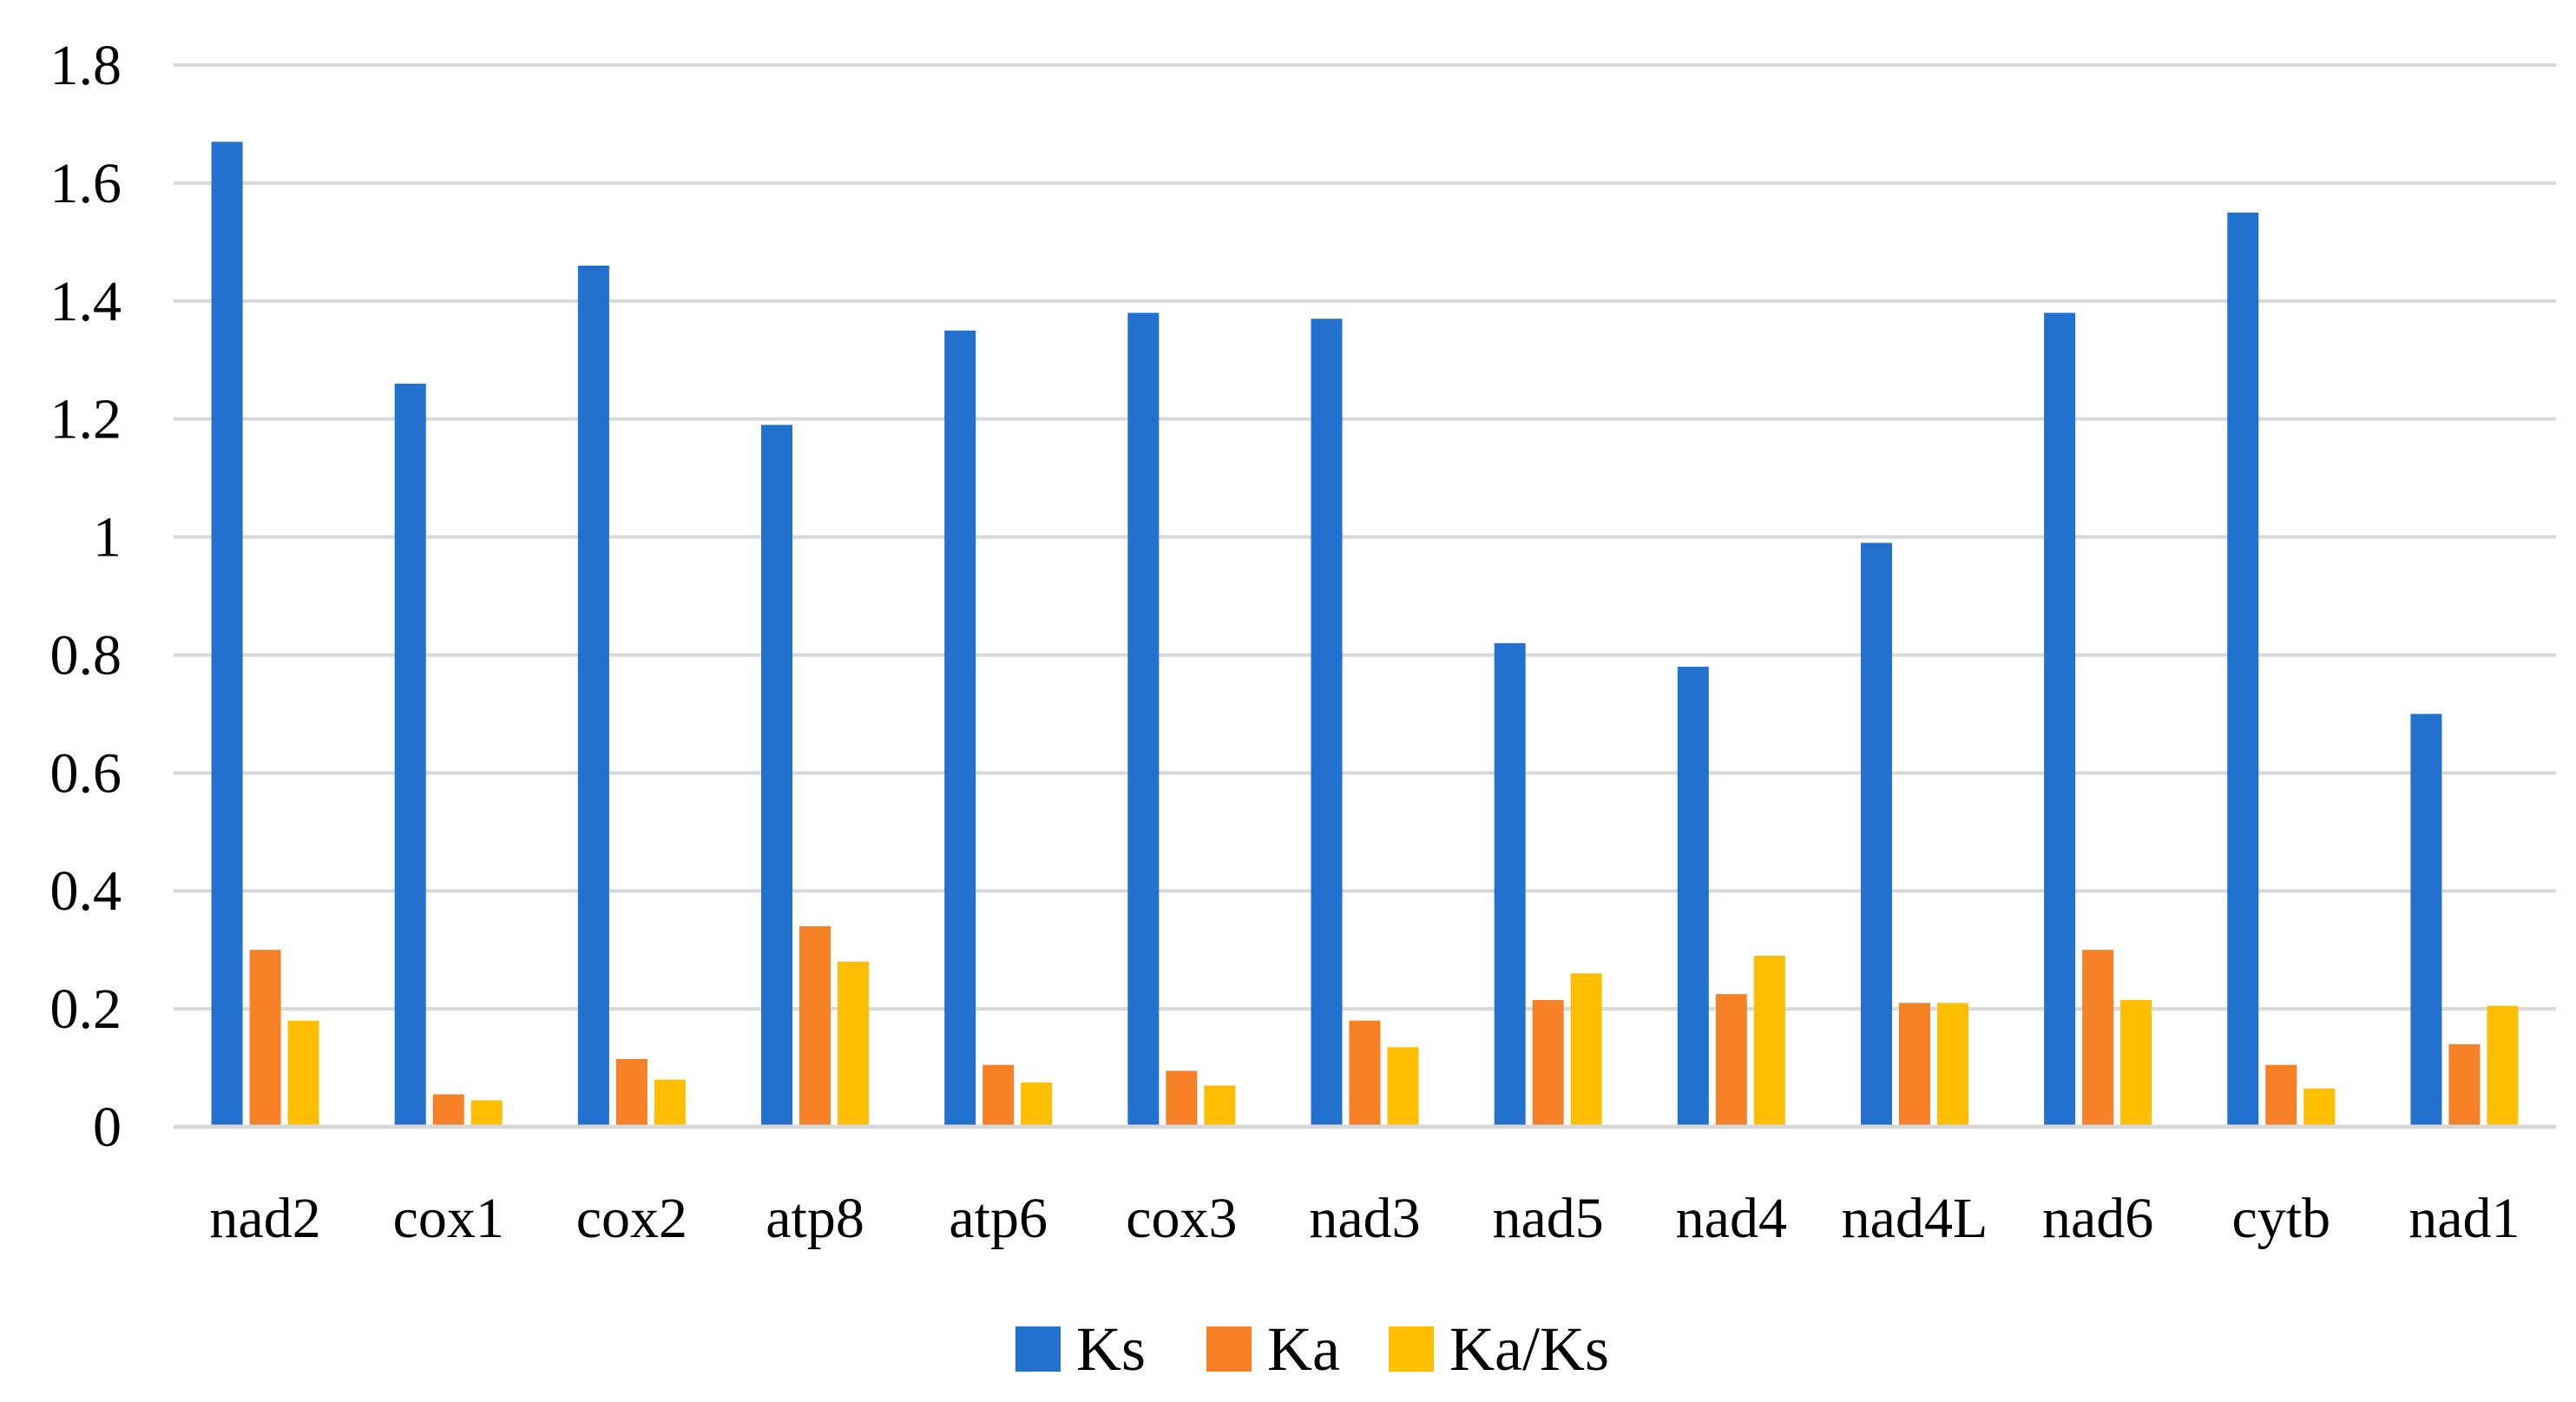 The height and width of the screenshot is (1402, 2576). I want to click on y-tick-label: 1.8, so click(86, 65).